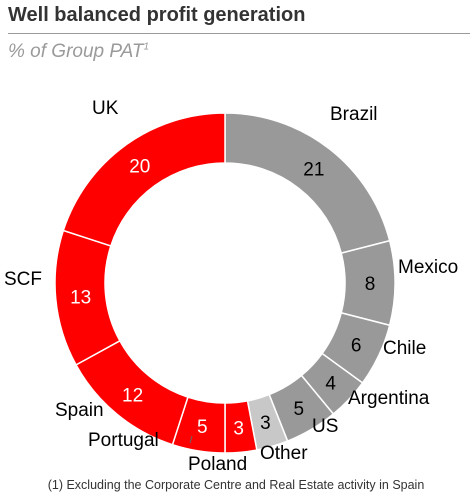 This screenshot has height=500, width=472. I want to click on leader-lines, so click(191, 439).